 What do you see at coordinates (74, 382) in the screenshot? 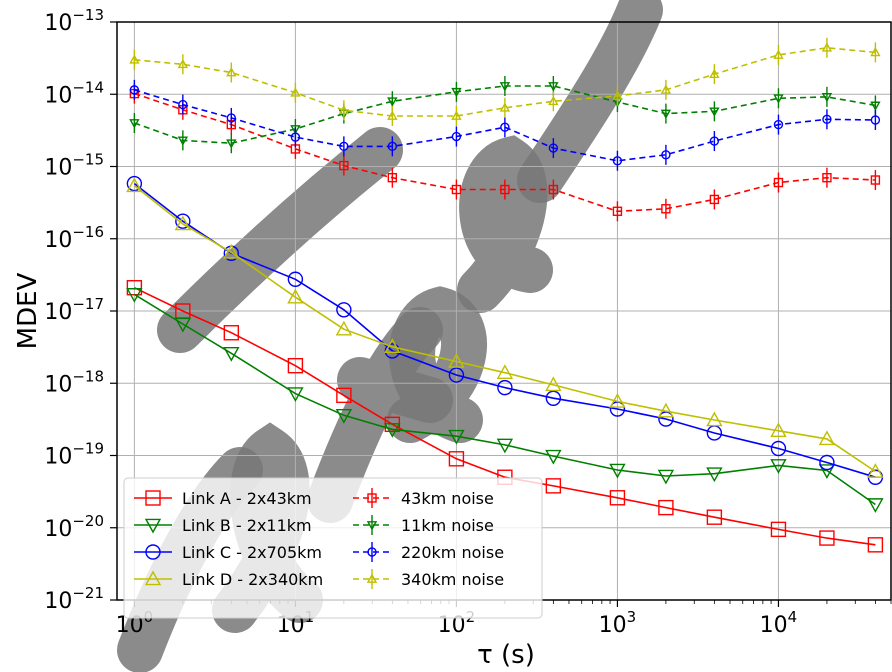
I see `y-tick-label-3: 10−18` at bounding box center [74, 382].